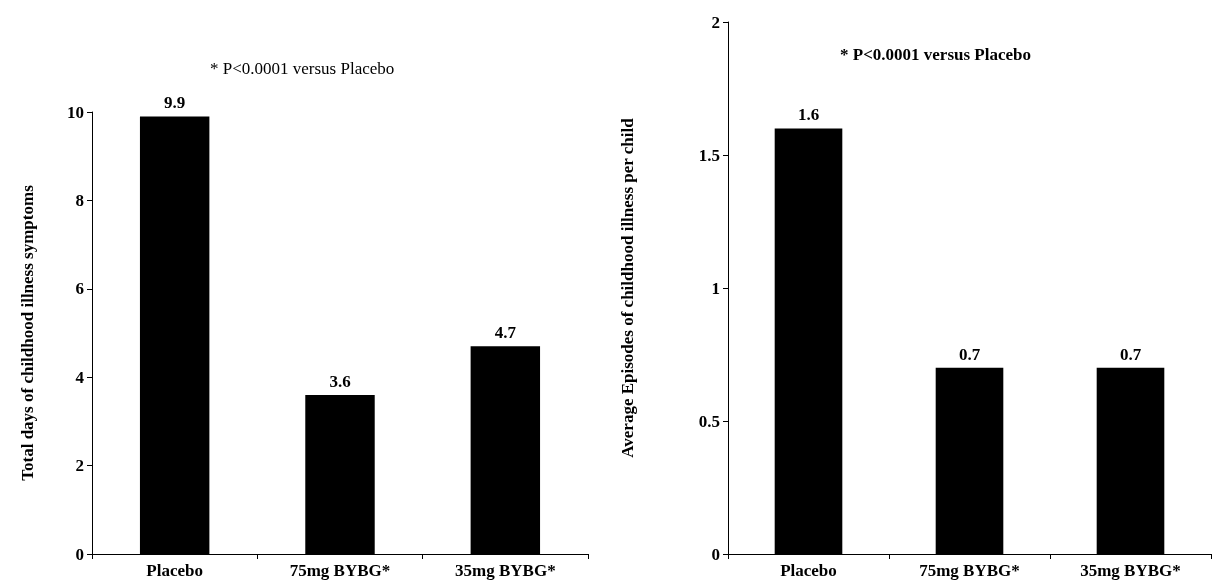 The height and width of the screenshot is (588, 1223). Describe the element at coordinates (79, 200) in the screenshot. I see `y-tick-label: 8` at that location.